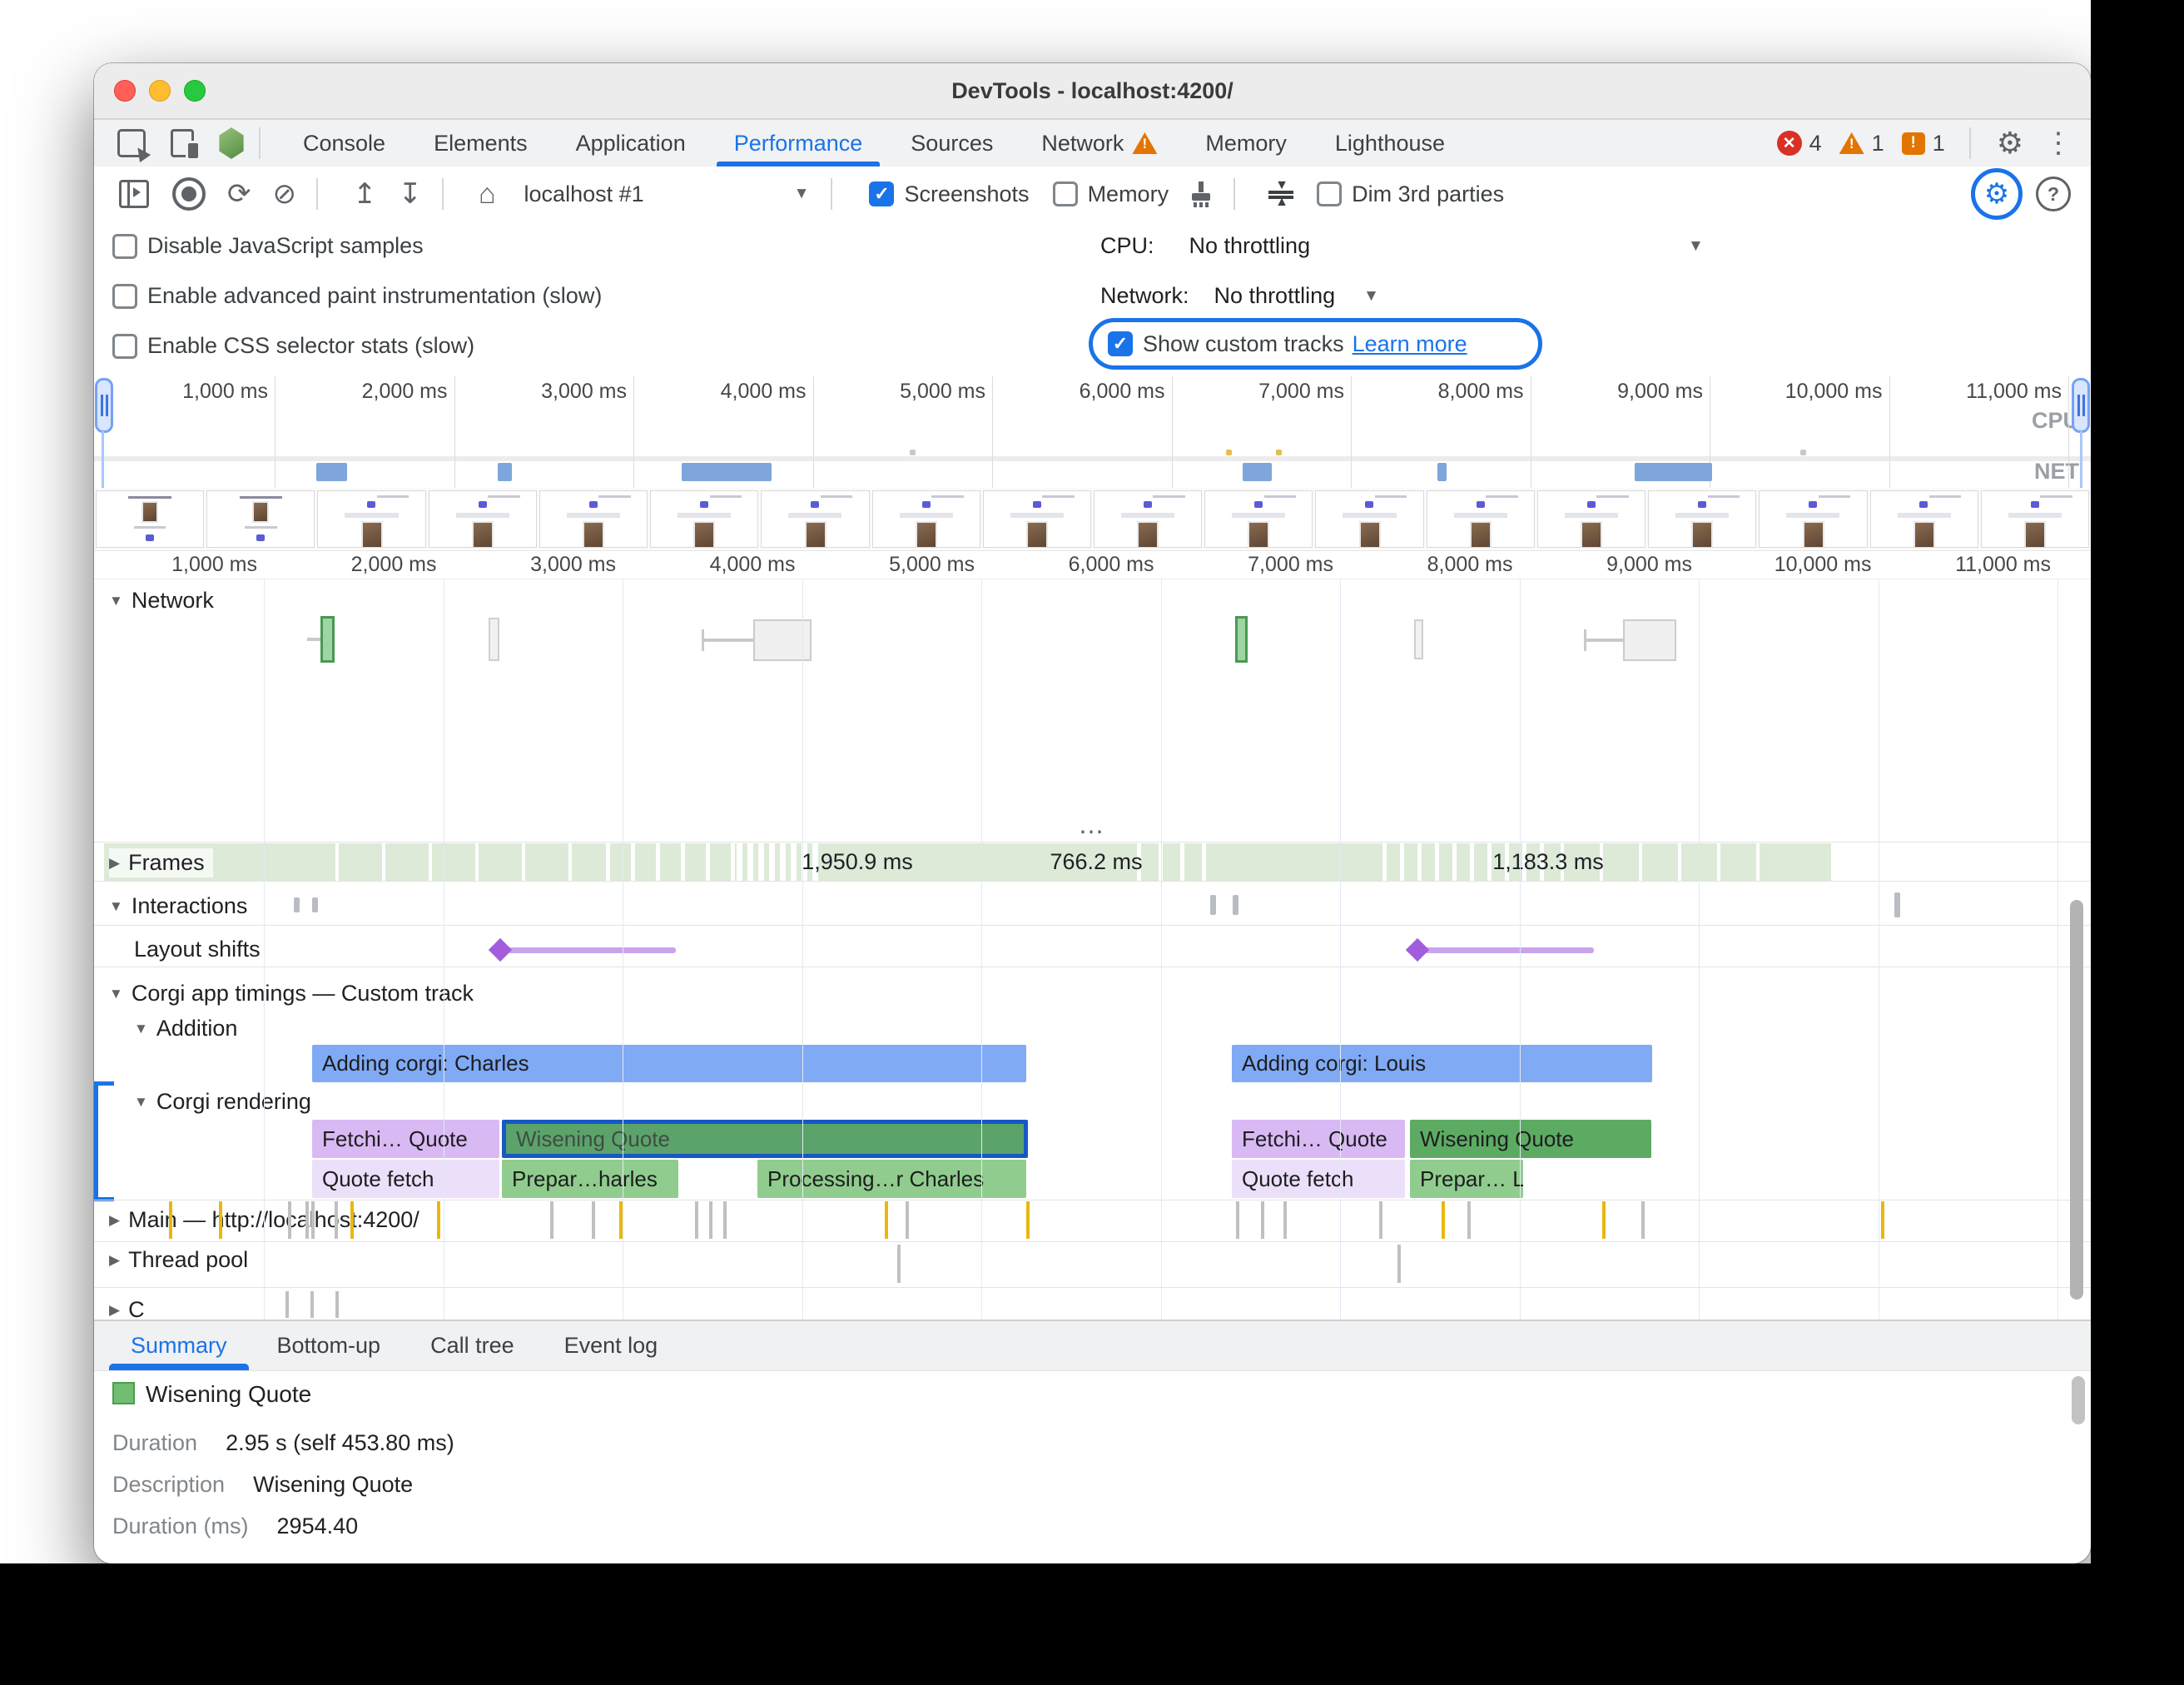  What do you see at coordinates (134, 194) in the screenshot?
I see `toggle-sidebar-icon` at bounding box center [134, 194].